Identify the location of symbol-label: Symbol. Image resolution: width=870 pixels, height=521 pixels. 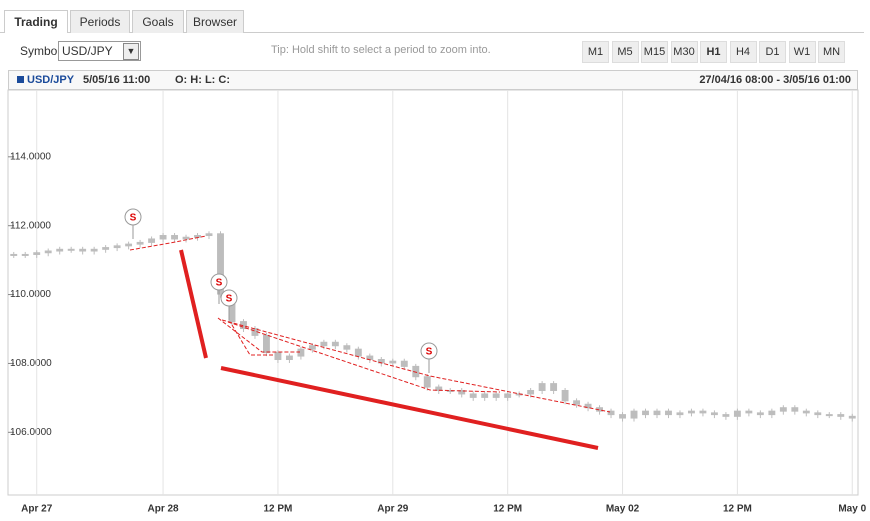
(40, 51).